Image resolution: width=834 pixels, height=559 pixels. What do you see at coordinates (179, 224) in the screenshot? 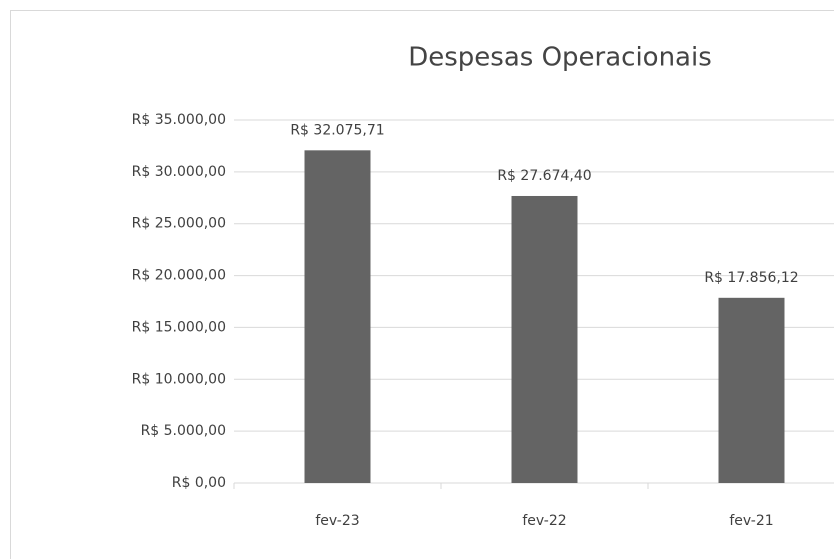
I see `y-tick-label: R$ 25.000,00` at bounding box center [179, 224].